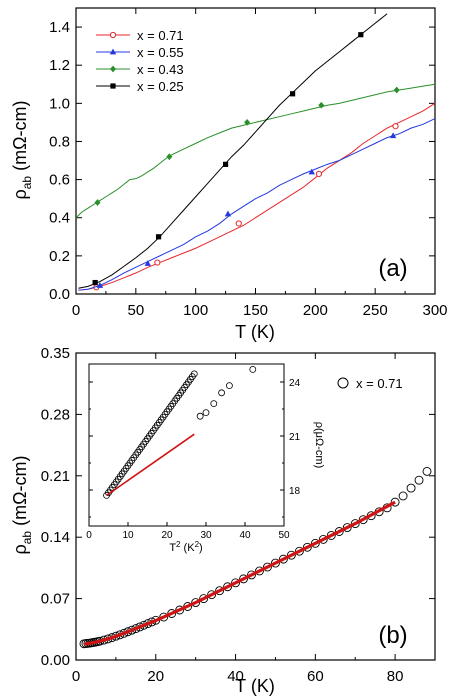 The width and height of the screenshot is (457, 698). I want to click on fit-line, so click(239, 573).